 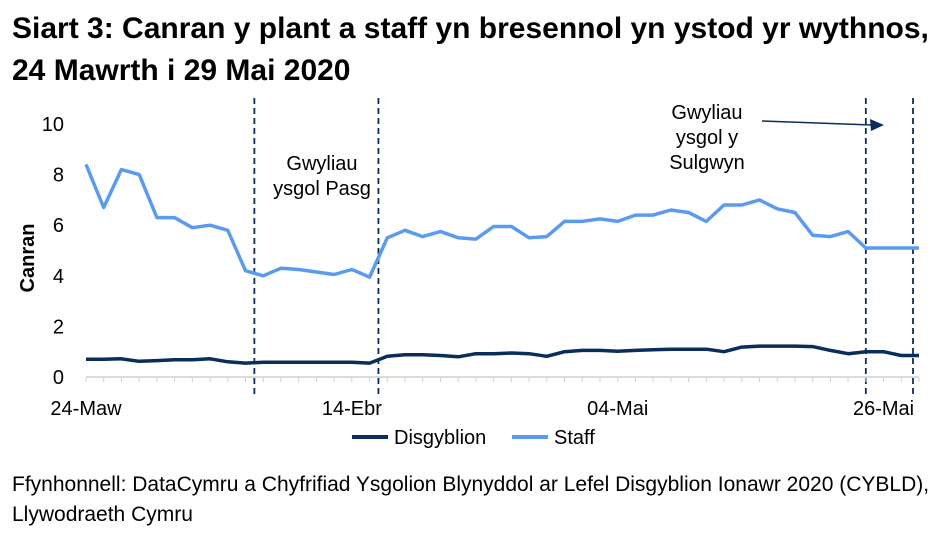 I want to click on y-tick-label: 2, so click(x=58, y=327).